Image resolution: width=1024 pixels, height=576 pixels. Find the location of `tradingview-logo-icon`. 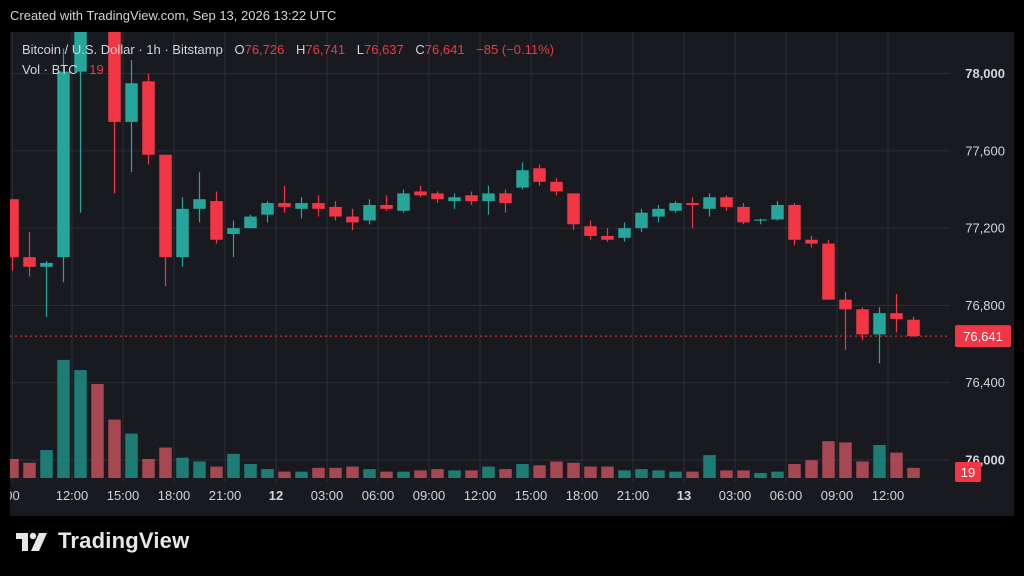

tradingview-logo-icon is located at coordinates (31, 541).